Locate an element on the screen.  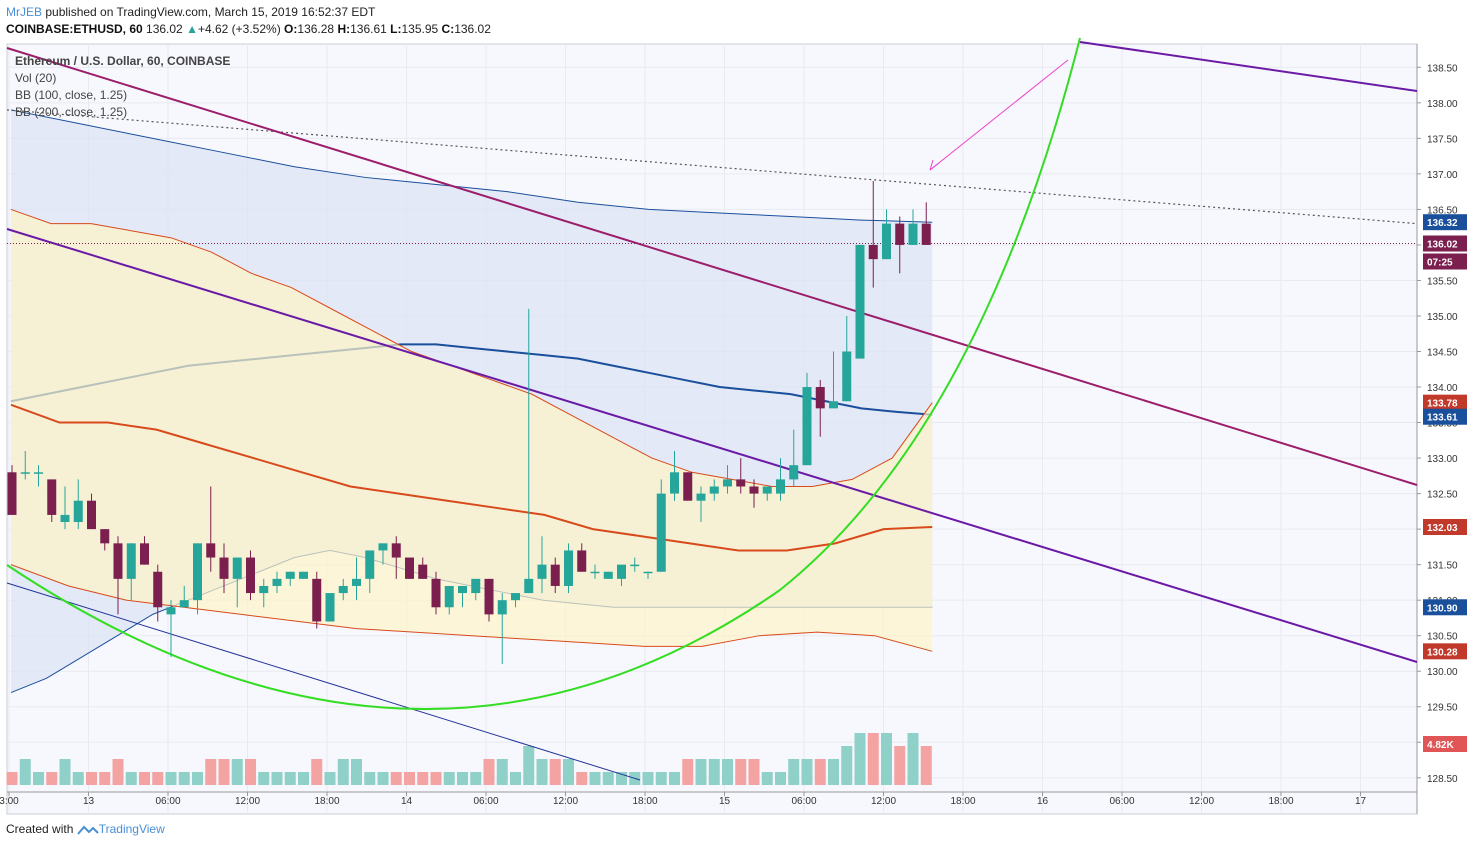
high-label: H: is located at coordinates (344, 29).